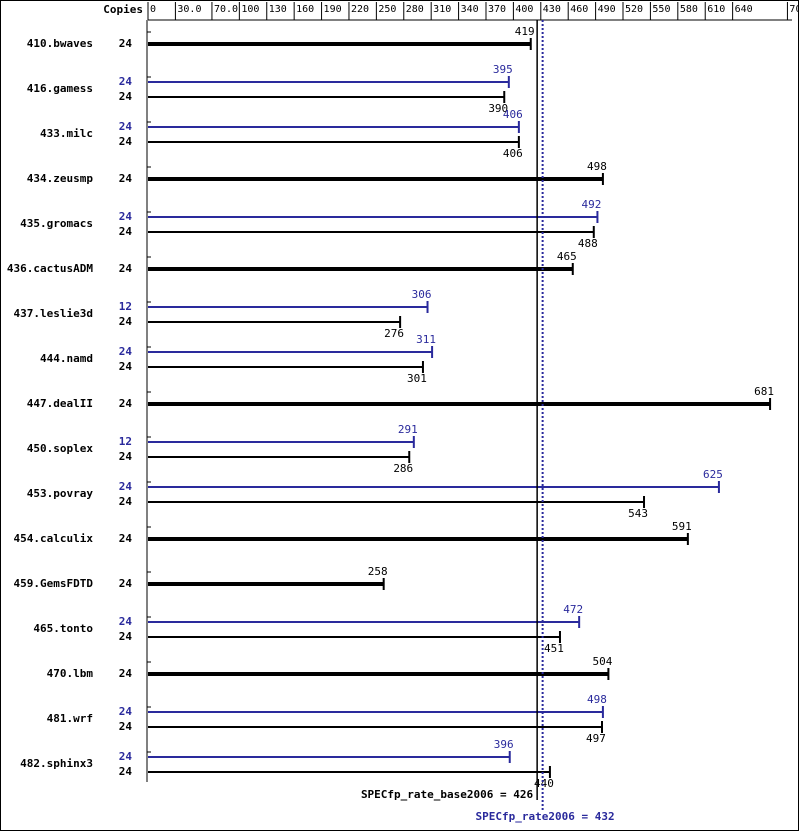  What do you see at coordinates (689, 9) in the screenshot?
I see `x-tick-label: 580` at bounding box center [689, 9].